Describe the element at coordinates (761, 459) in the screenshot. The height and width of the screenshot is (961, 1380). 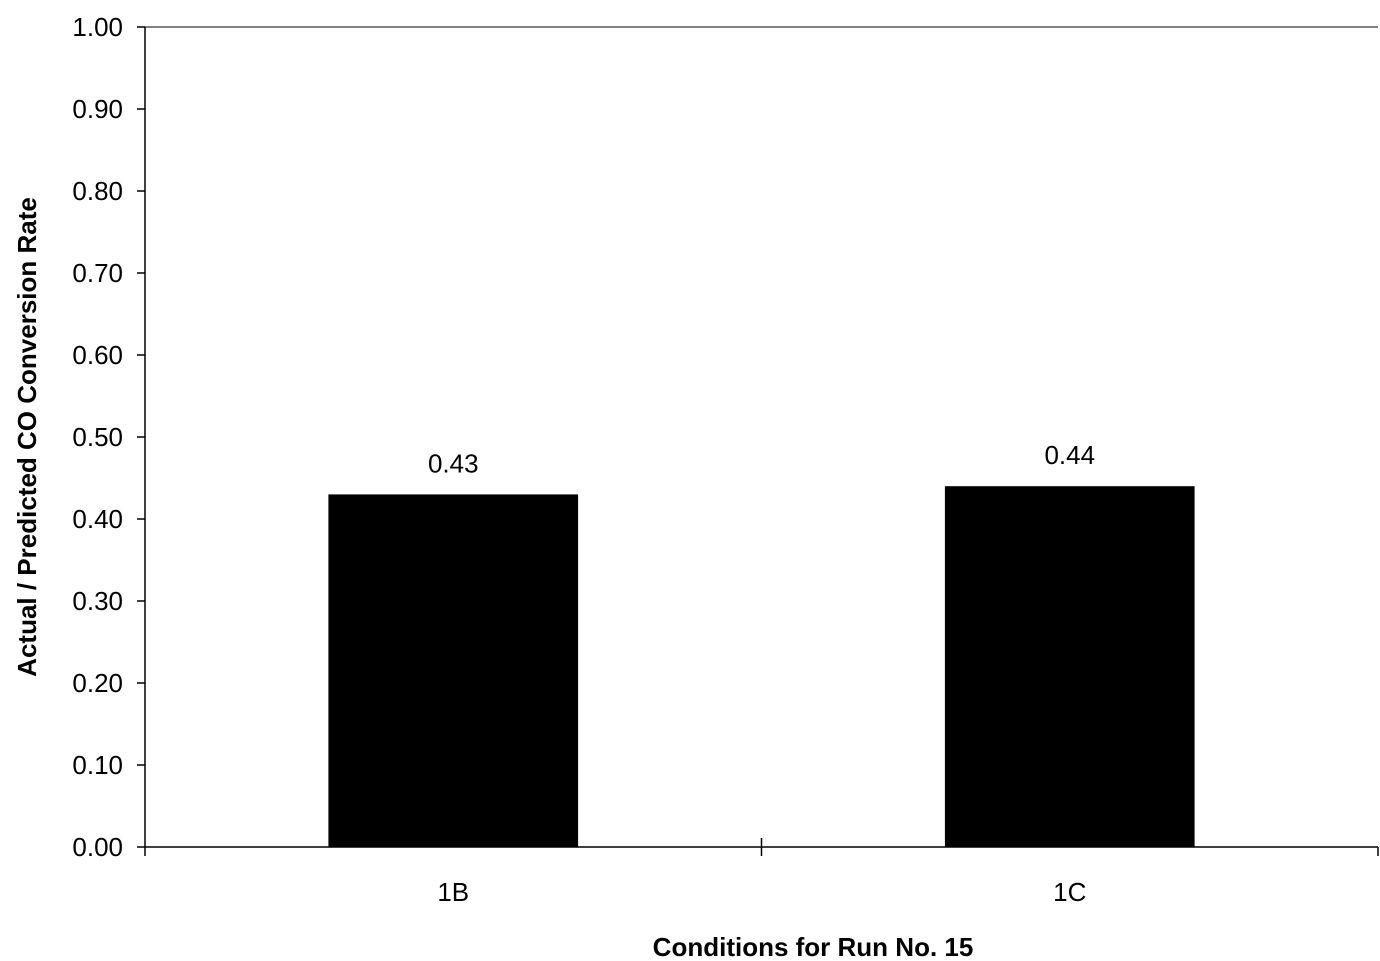
I see `data-labels: 0.43 0.44` at that location.